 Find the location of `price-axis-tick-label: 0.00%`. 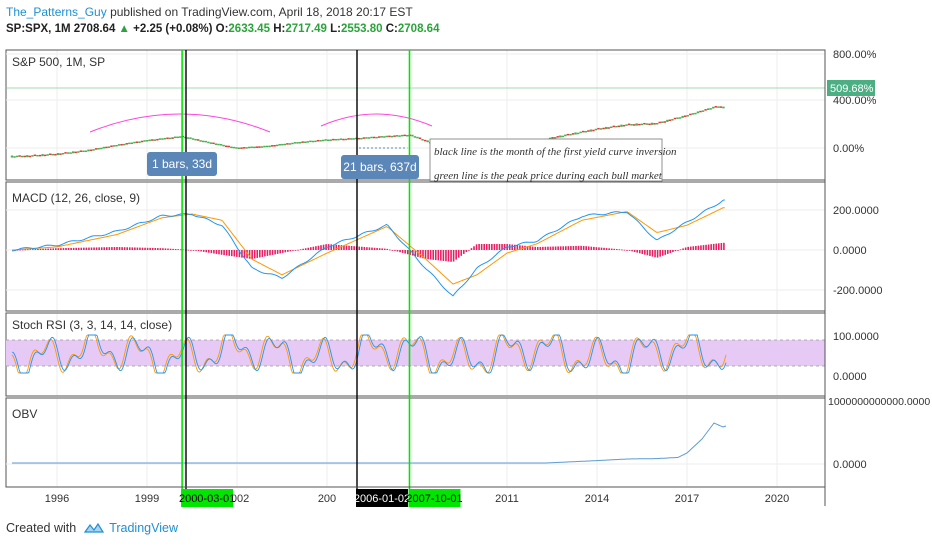

price-axis-tick-label: 0.00% is located at coordinates (848, 149).